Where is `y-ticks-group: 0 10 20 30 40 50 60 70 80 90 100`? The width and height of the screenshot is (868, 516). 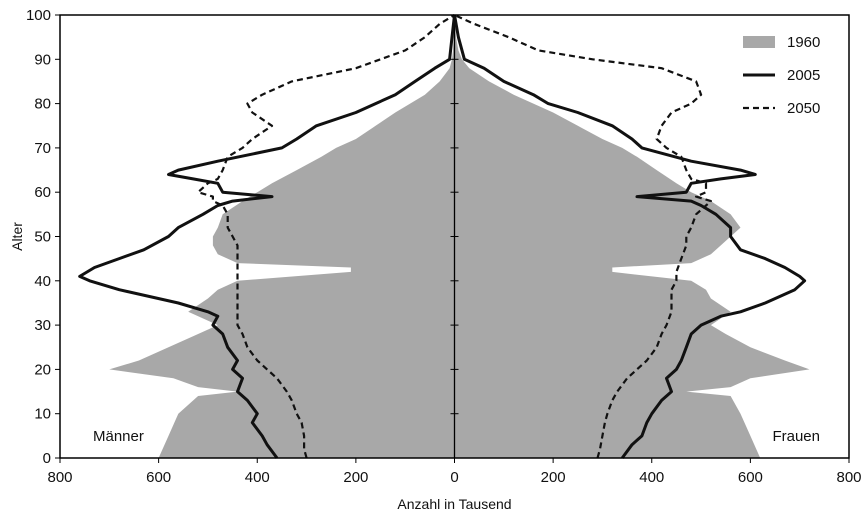 y-ticks-group: 0 10 20 30 40 50 60 70 80 90 100 is located at coordinates (43, 237).